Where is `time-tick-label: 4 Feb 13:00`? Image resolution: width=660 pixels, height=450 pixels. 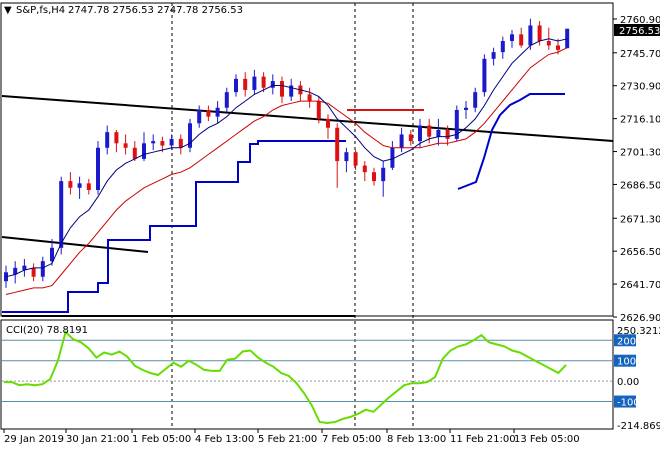 time-tick-label: 4 Feb 13:00 is located at coordinates (224, 439).